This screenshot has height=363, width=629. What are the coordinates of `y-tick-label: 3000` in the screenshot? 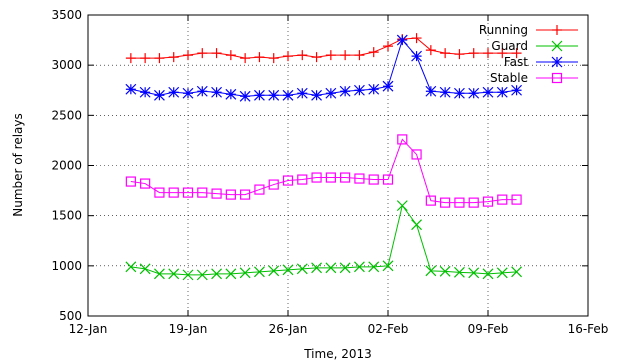 It's located at (66, 65).